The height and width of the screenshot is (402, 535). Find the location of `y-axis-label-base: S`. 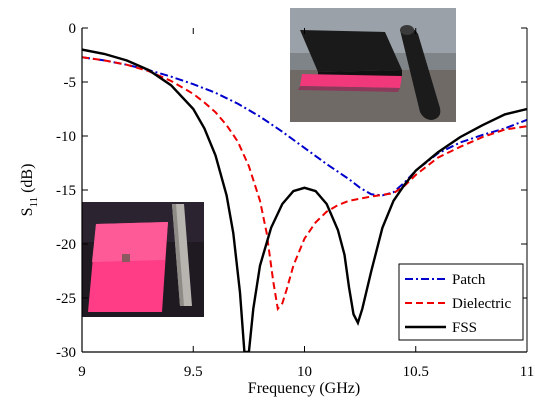

y-axis-label-base: S is located at coordinates (27, 212).